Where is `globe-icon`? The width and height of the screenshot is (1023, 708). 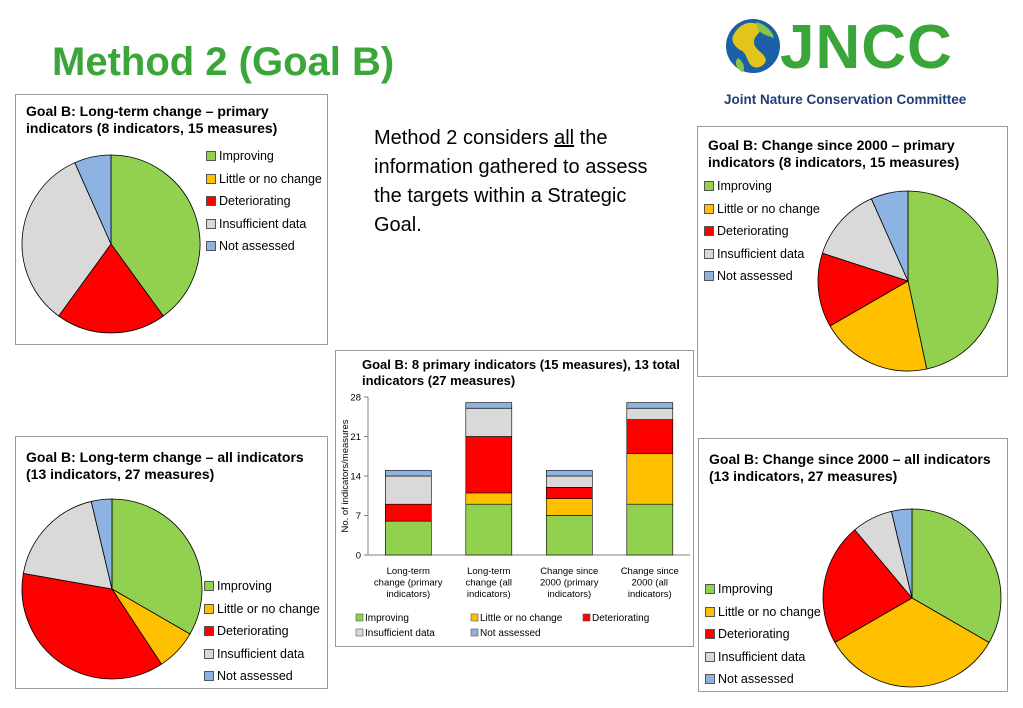 globe-icon is located at coordinates (753, 46).